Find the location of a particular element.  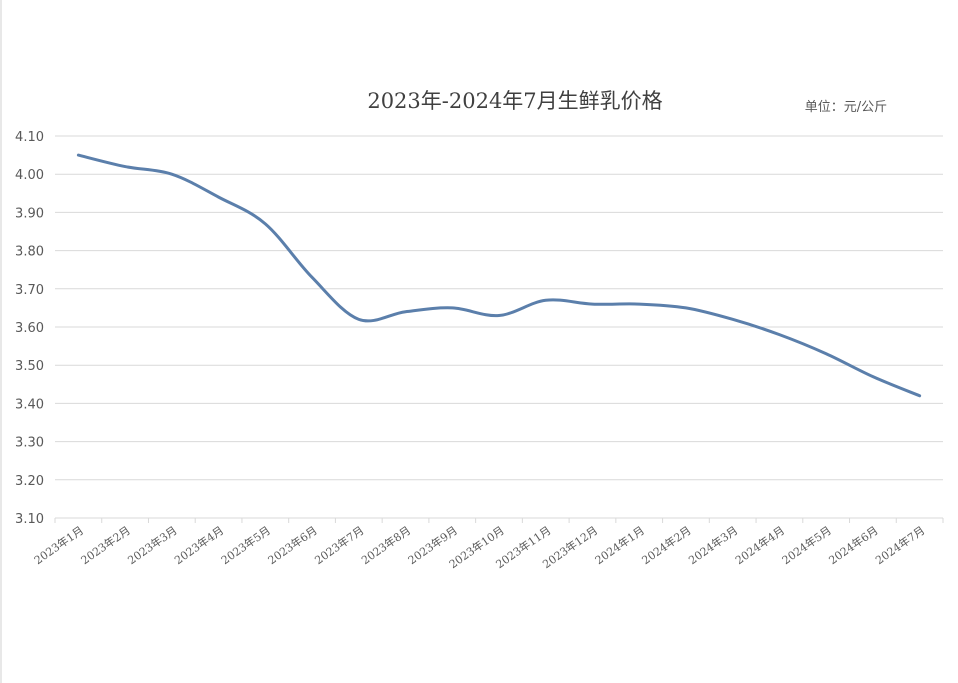

y-tick-label: 3.50 is located at coordinates (29, 366).